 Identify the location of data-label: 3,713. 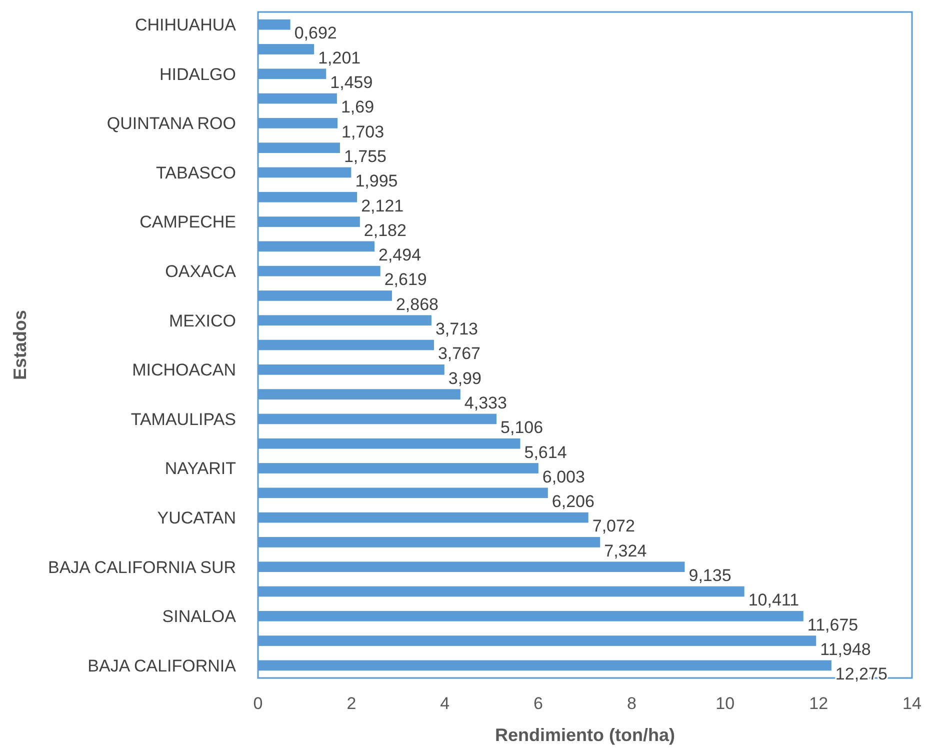
(456, 329).